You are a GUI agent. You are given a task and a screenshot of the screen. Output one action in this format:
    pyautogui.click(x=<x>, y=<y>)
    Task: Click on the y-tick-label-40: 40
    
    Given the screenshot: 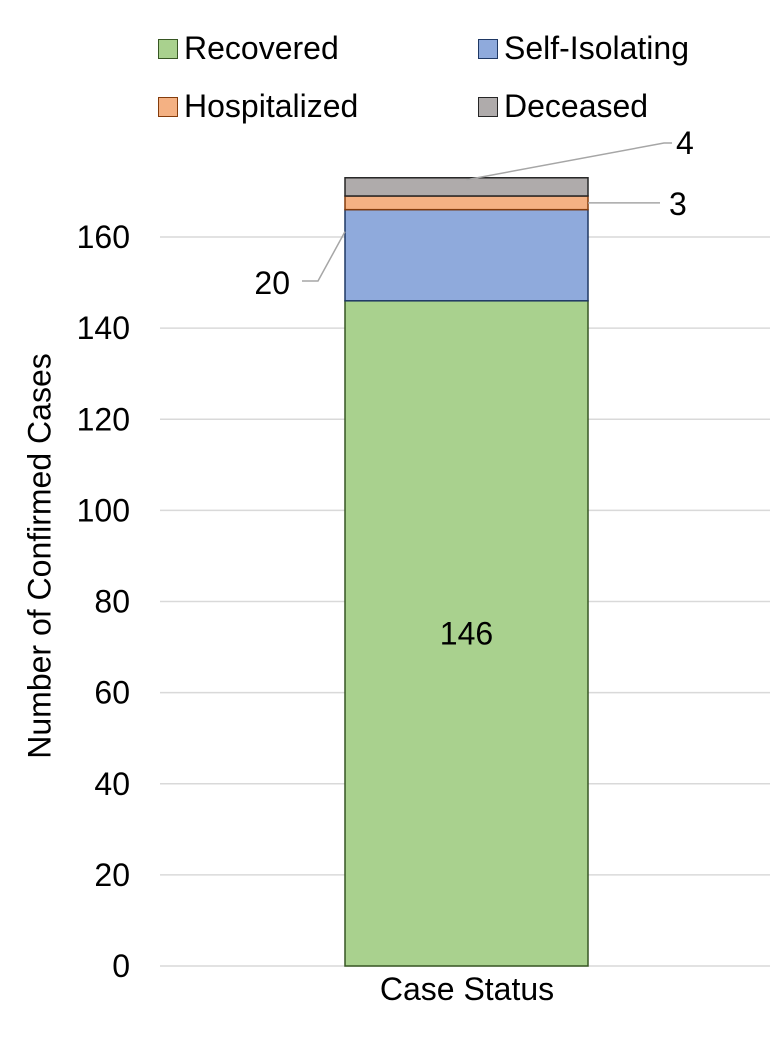 What is the action you would take?
    pyautogui.click(x=112, y=784)
    